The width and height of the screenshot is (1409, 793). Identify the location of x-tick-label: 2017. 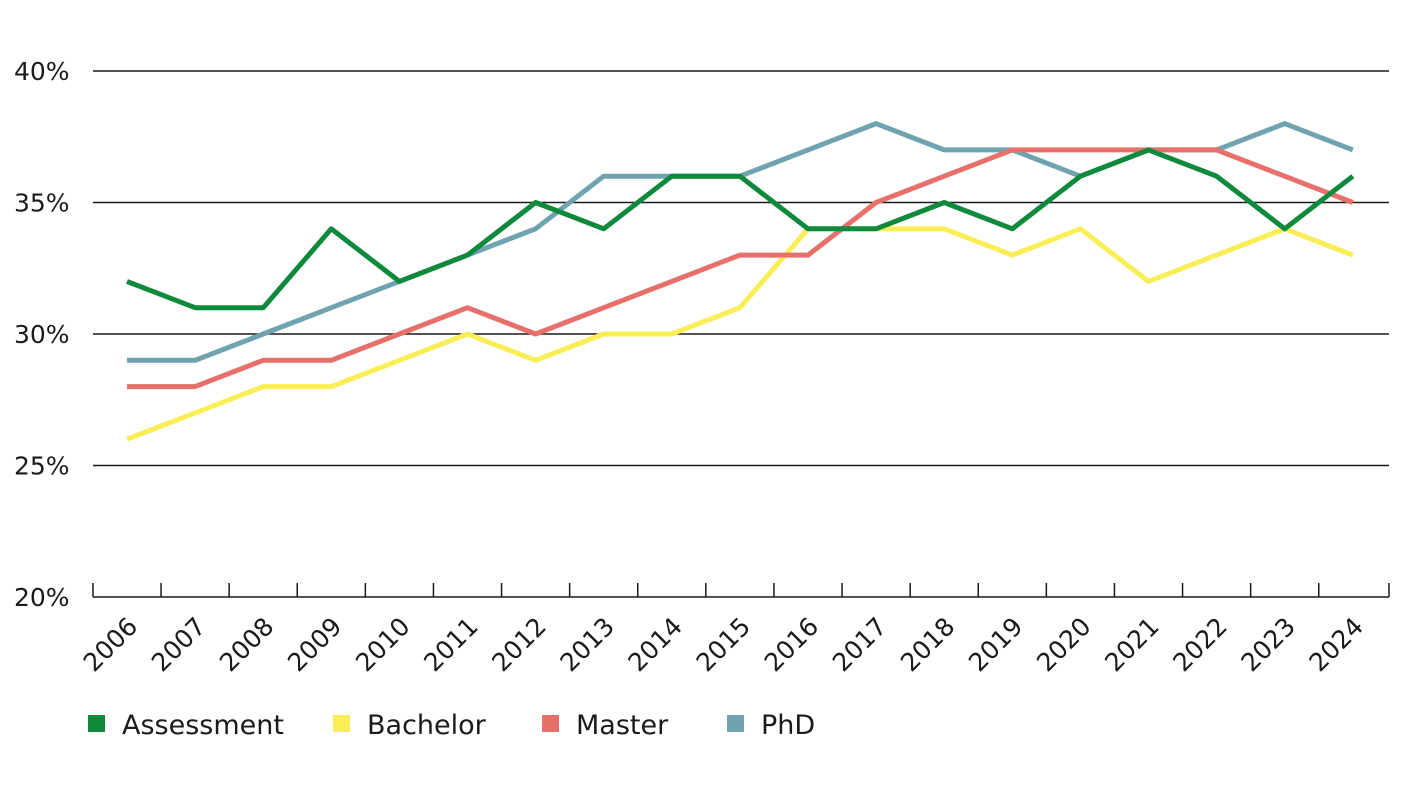
(859, 644).